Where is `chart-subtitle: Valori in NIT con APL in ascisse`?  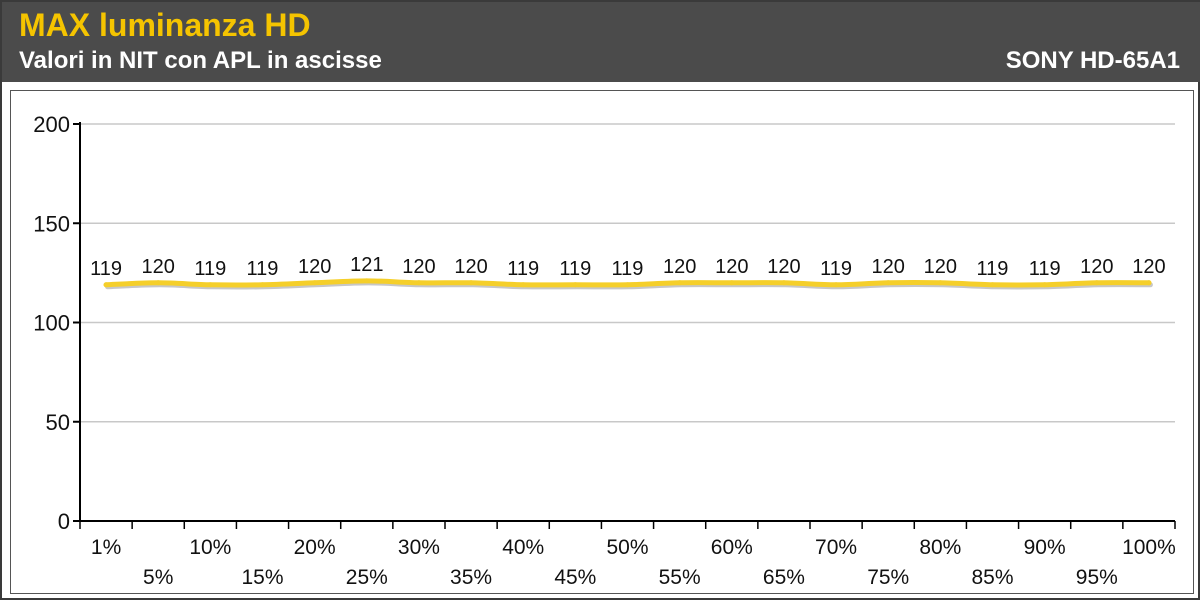
chart-subtitle: Valori in NIT con APL in ascisse is located at coordinates (200, 60).